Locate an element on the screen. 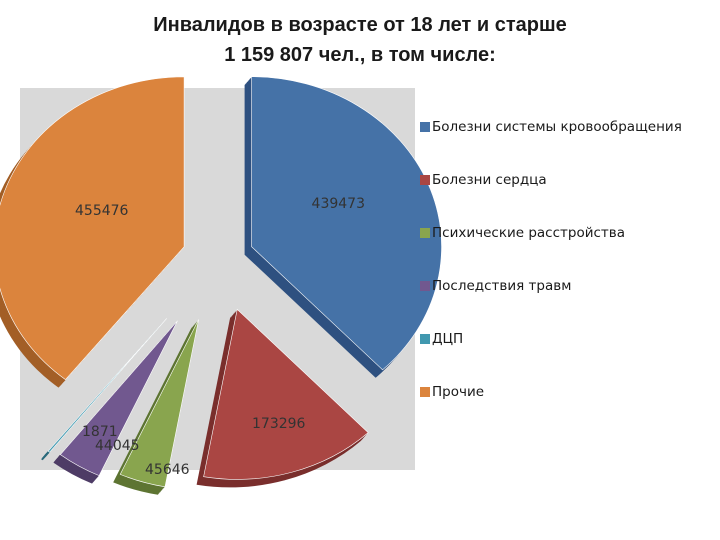 The height and width of the screenshot is (540, 720). slice-2-wedge is located at coordinates (286, 394).